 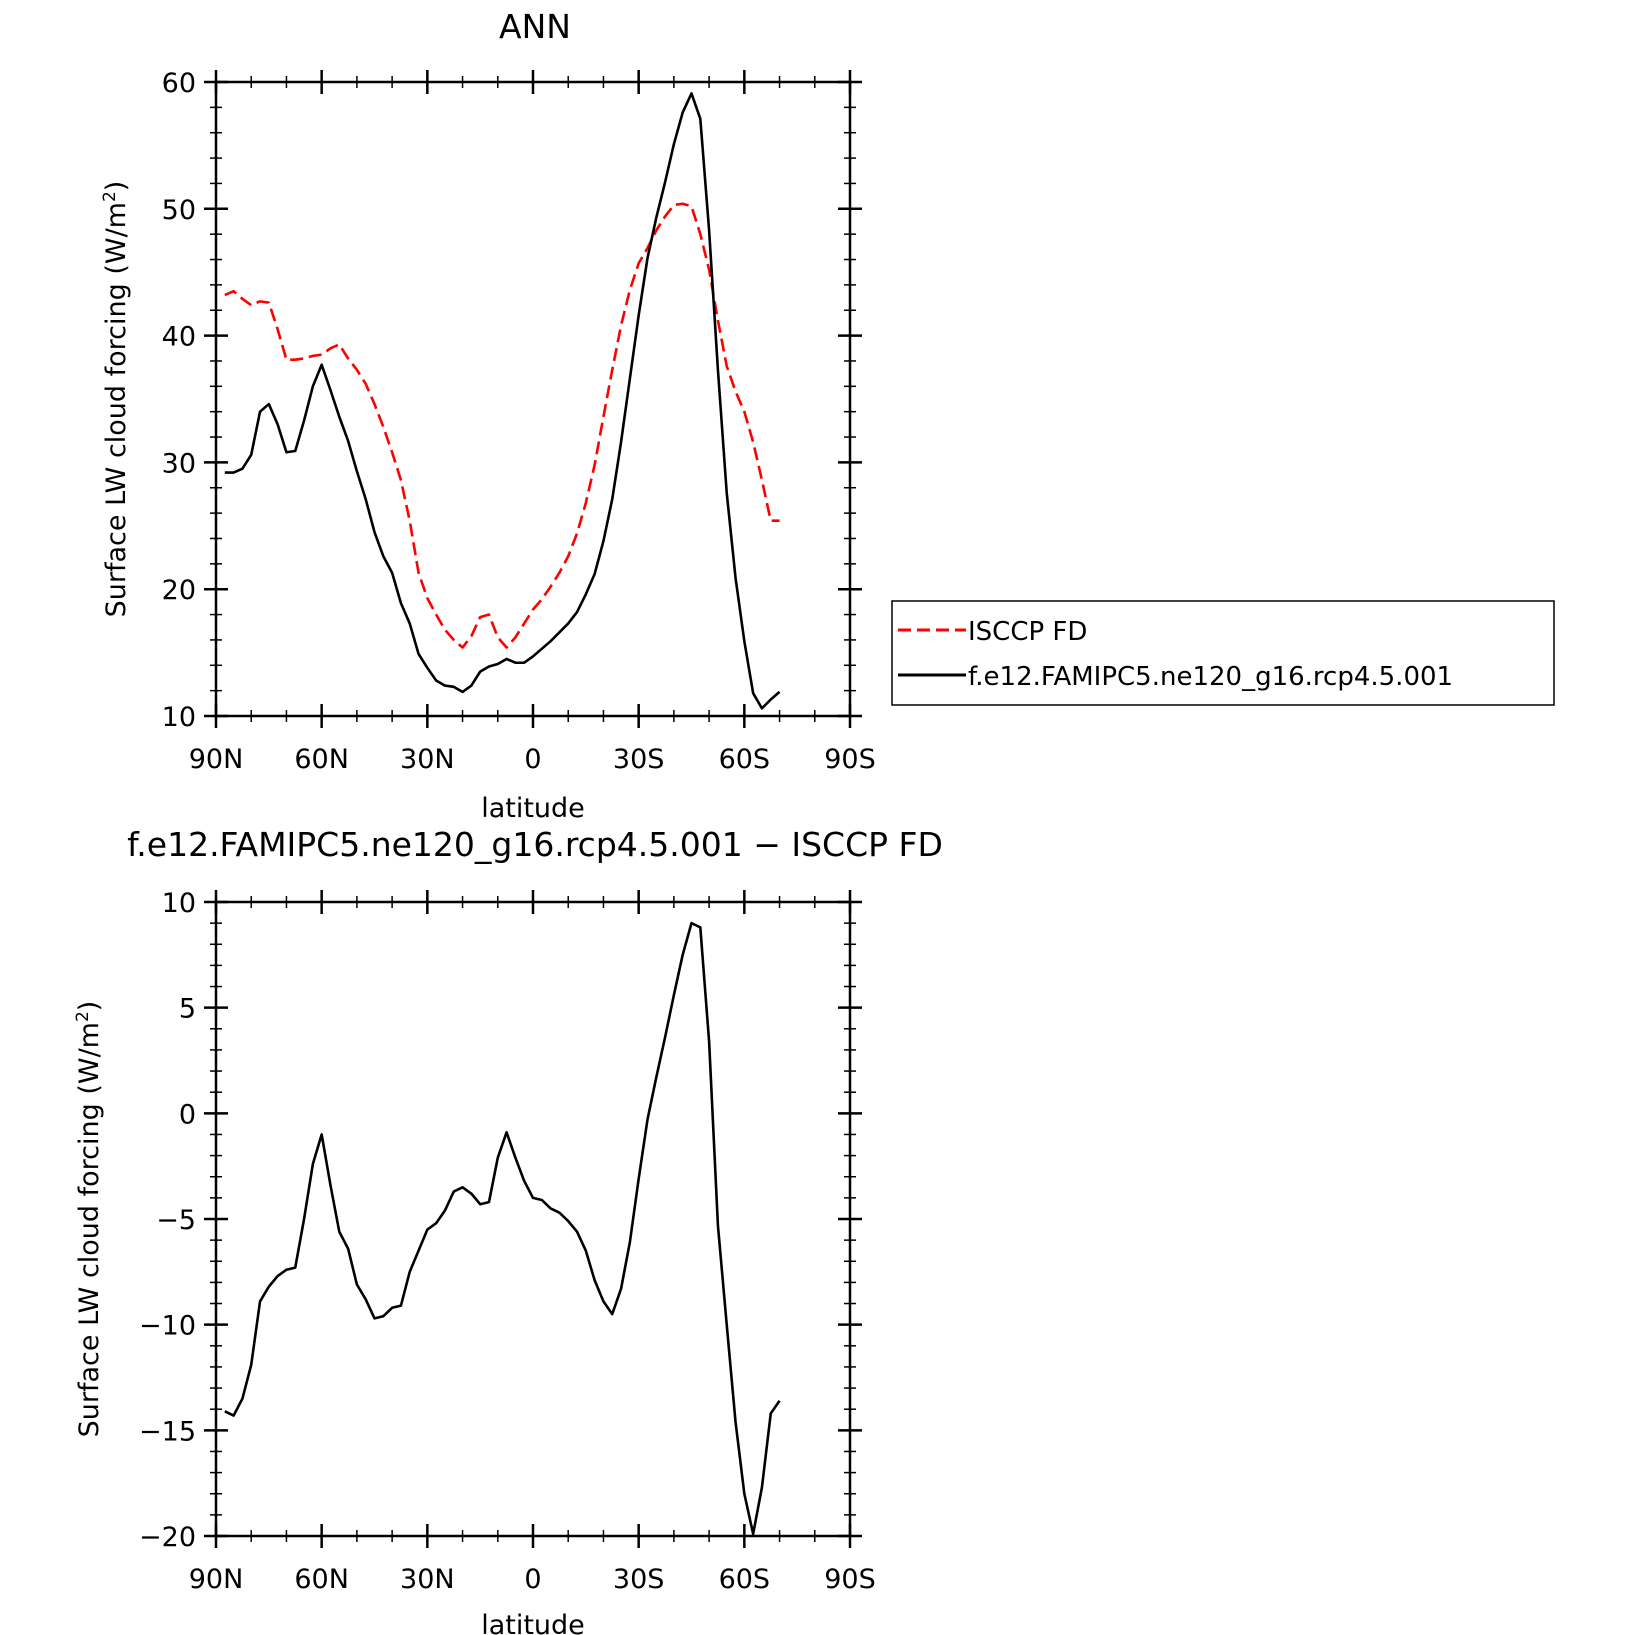 I want to click on series-line-model, so click(x=502, y=401).